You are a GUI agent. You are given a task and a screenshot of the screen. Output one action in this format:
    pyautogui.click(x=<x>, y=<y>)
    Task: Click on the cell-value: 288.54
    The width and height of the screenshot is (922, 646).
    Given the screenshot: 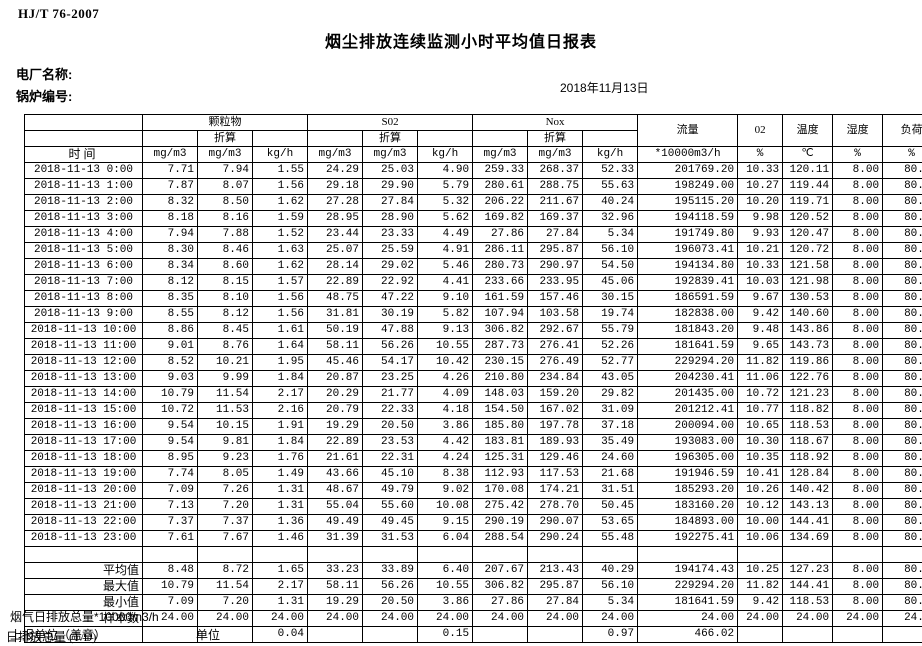 What is the action you would take?
    pyautogui.click(x=500, y=538)
    